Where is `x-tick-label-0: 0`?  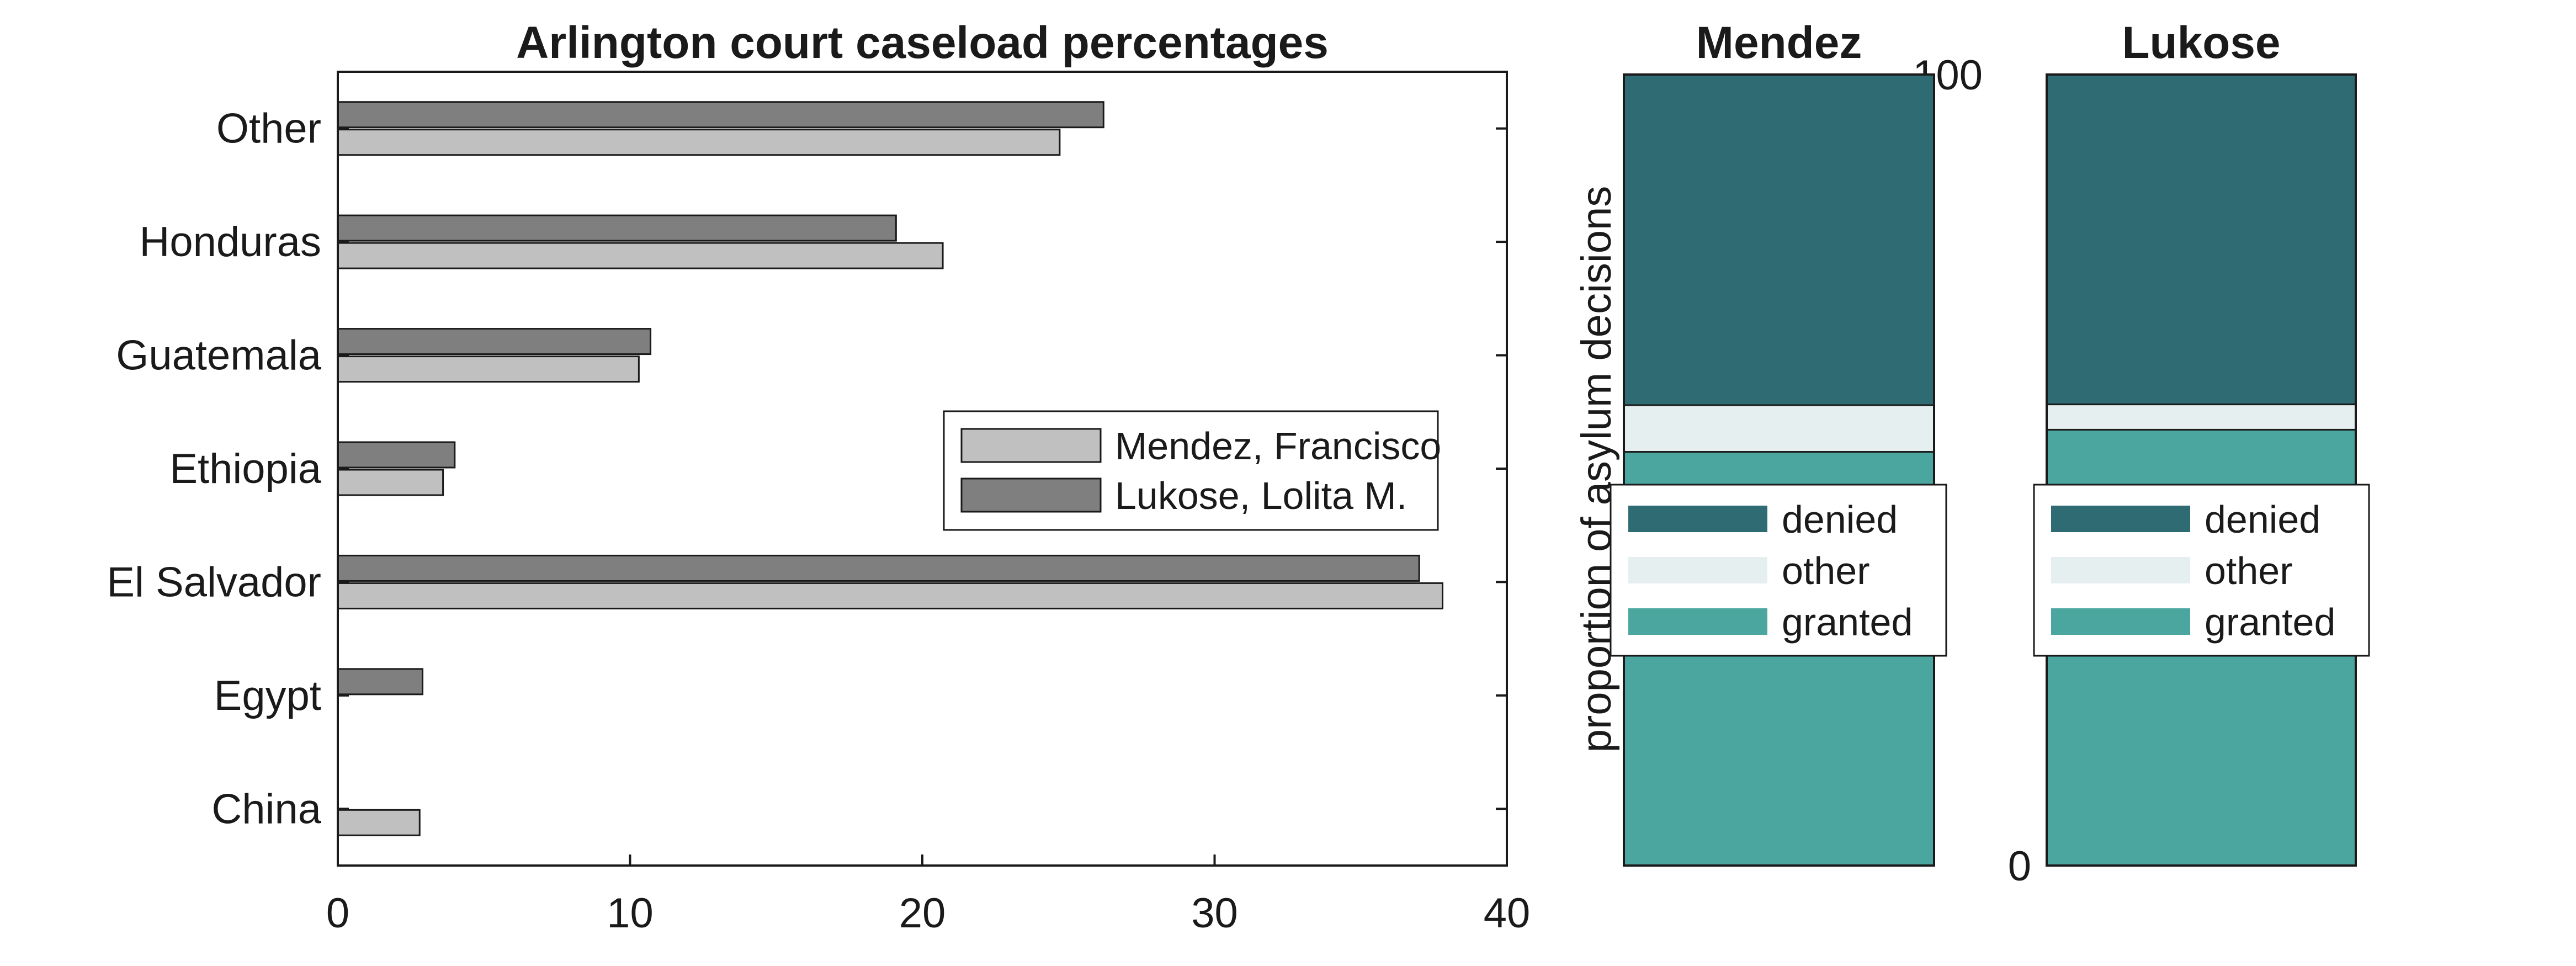 x-tick-label-0: 0 is located at coordinates (337, 914).